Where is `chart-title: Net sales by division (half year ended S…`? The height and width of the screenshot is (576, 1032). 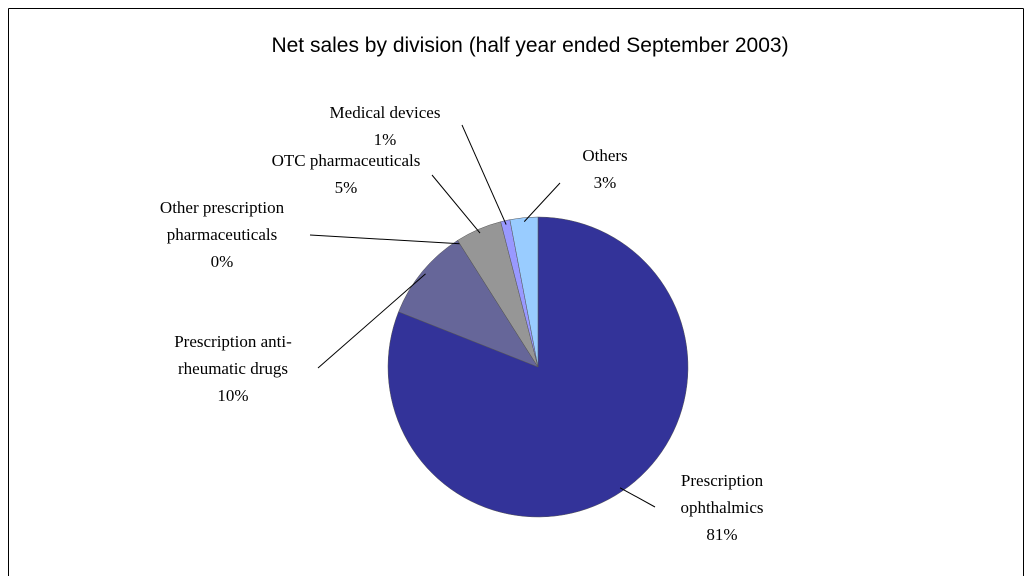 chart-title: Net sales by division (half year ended S… is located at coordinates (530, 45).